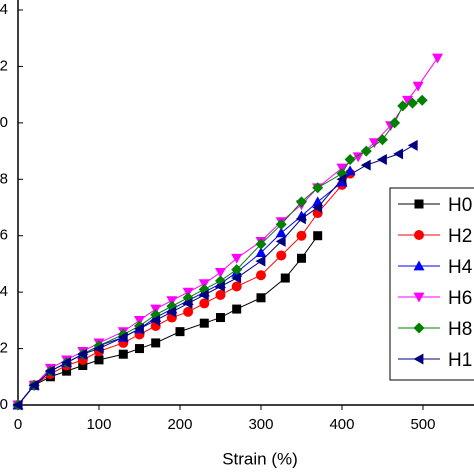 The width and height of the screenshot is (474, 474). What do you see at coordinates (260, 458) in the screenshot?
I see `x-axis-label: Strain (%)` at bounding box center [260, 458].